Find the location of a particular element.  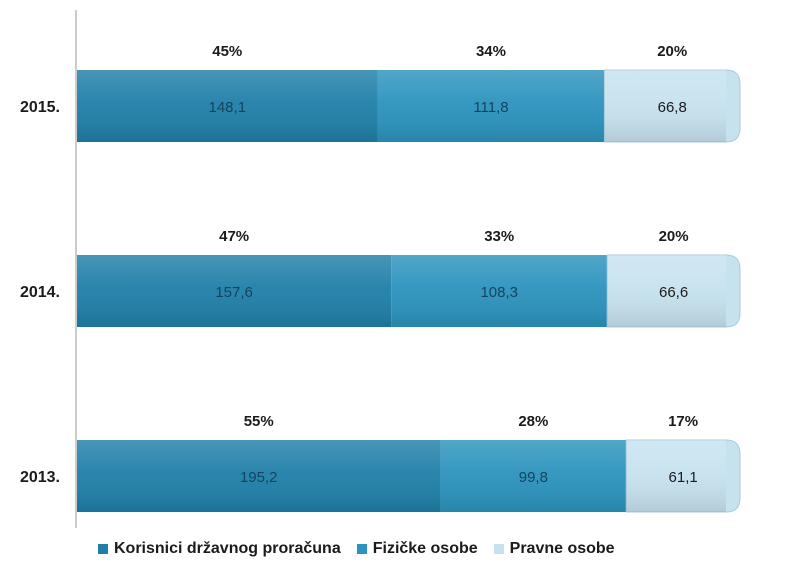

bar-shine-2014-fizicke is located at coordinates (499, 291).